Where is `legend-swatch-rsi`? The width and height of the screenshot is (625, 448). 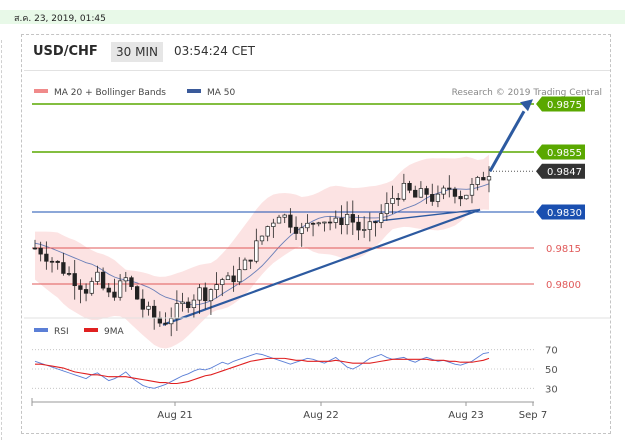
legend-swatch-rsi is located at coordinates (41, 330).